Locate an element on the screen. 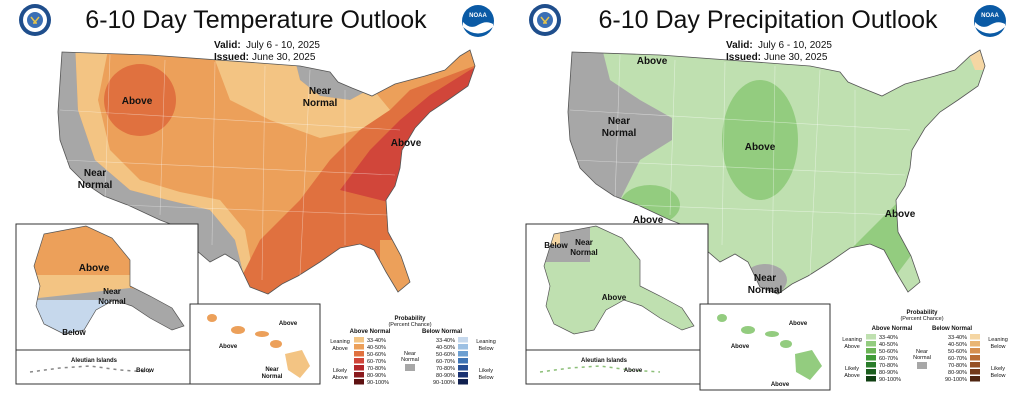  aleutian-islands is located at coordinates (600, 369).